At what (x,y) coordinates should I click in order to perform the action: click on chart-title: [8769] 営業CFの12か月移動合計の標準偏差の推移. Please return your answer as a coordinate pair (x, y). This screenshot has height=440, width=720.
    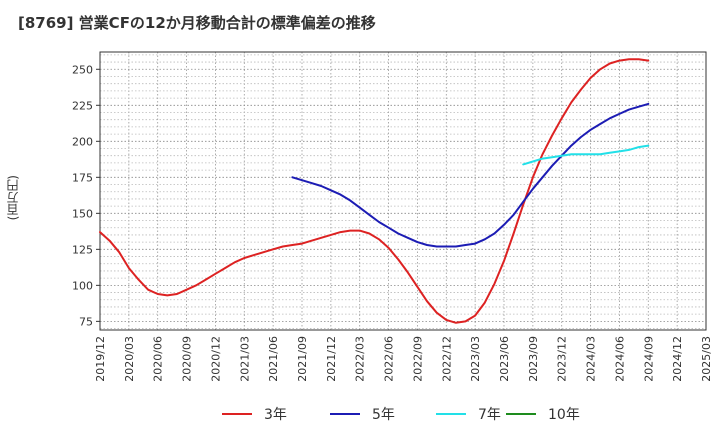
    Looking at the image, I should click on (197, 23).